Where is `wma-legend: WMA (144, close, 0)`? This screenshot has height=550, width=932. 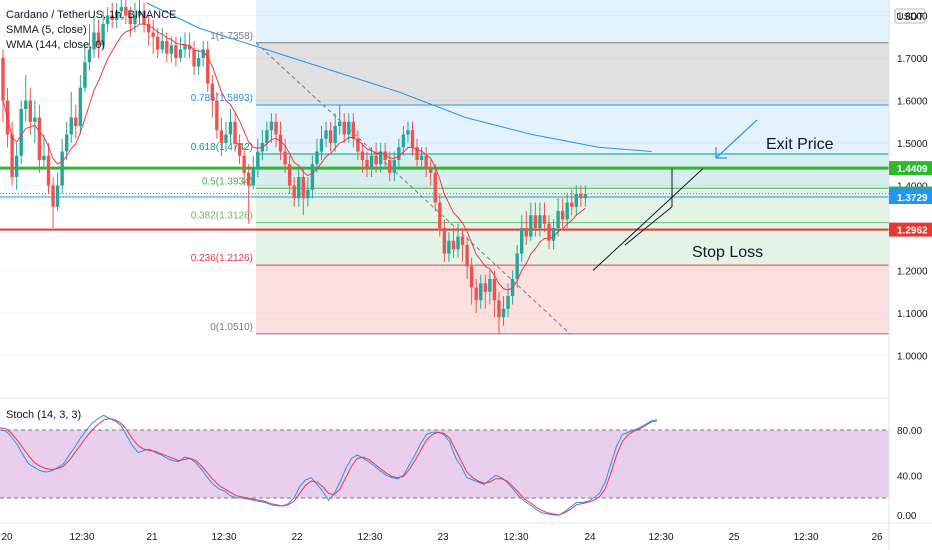
wma-legend: WMA (144, close, 0) is located at coordinates (56, 45).